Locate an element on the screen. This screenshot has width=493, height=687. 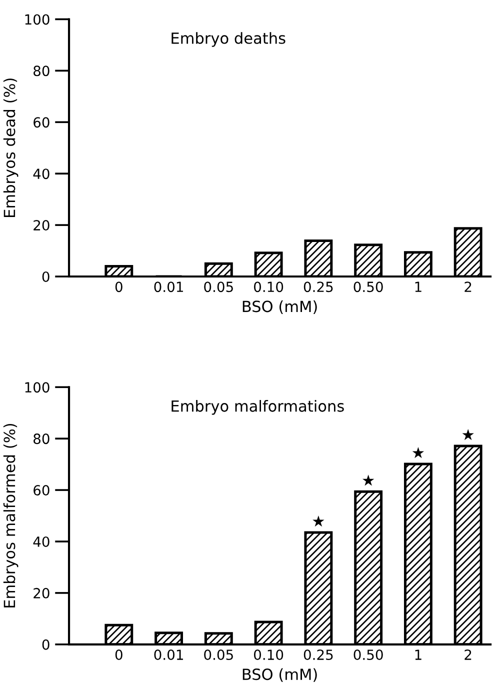
y-axis-title: Embryos dead (%) is located at coordinates (10, 147).